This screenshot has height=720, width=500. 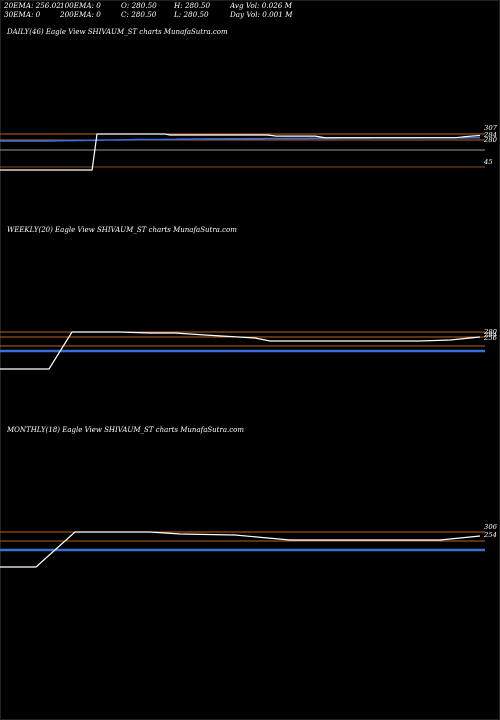 I want to click on stat-day-vol: Day Vol: 0.001 M, so click(x=261, y=14).